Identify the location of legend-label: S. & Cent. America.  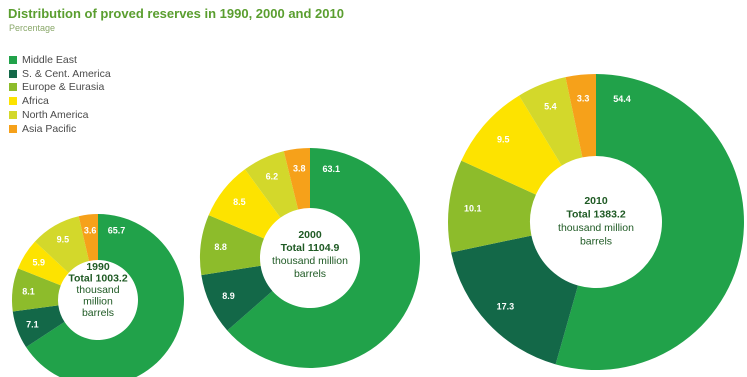
(66, 73).